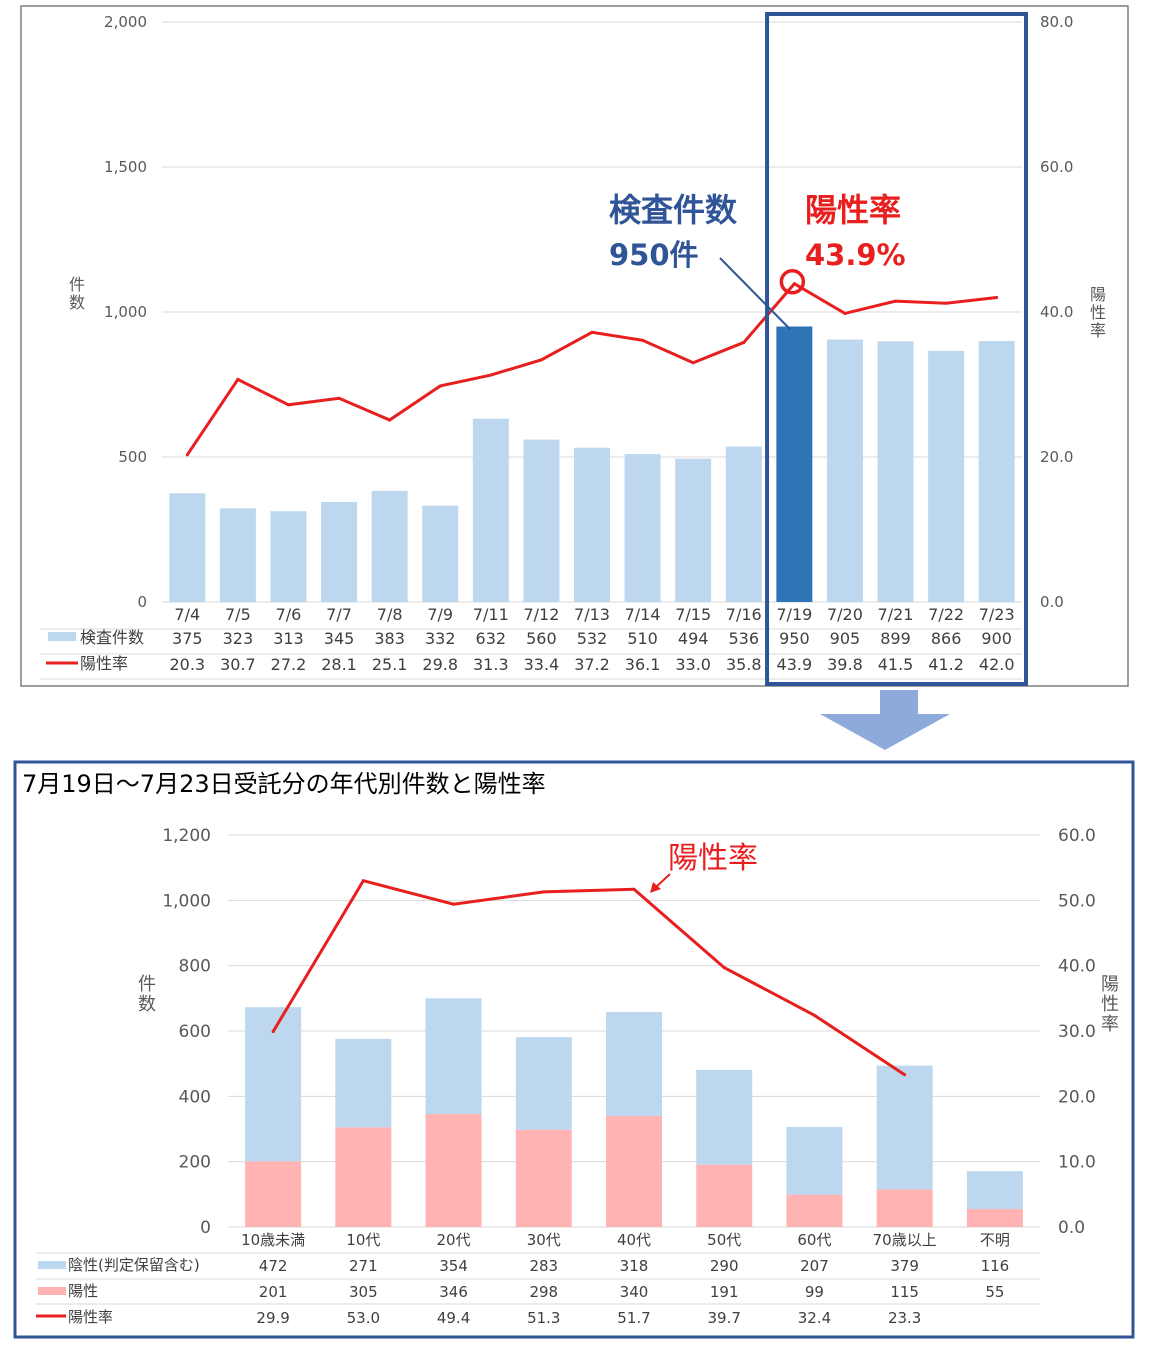 The height and width of the screenshot is (1346, 1149). Describe the element at coordinates (633, 1318) in the screenshot. I see `table-cell-rate: 51.7` at that location.